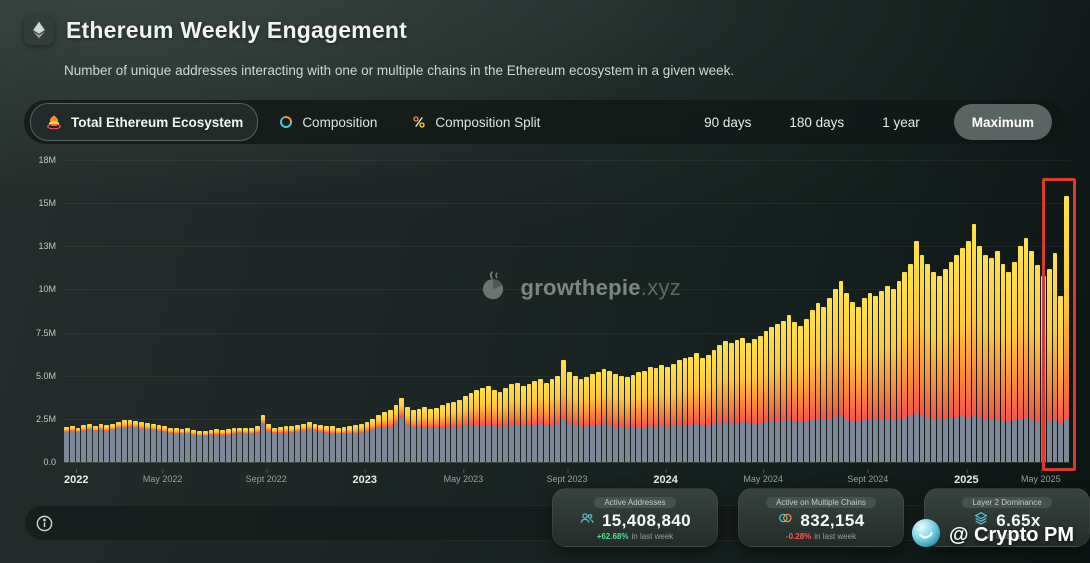 The image size is (1090, 563). What do you see at coordinates (144, 122) in the screenshot?
I see `tab-total-ethereum-ecosystem: Total Ethereum Ecosystem` at bounding box center [144, 122].